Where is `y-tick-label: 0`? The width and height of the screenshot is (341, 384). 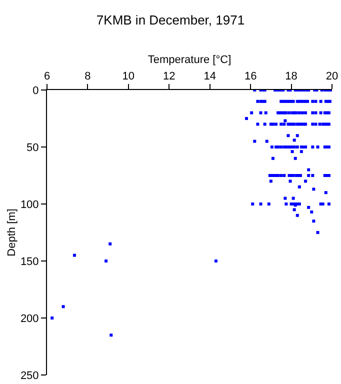
y-tick-label: 0 is located at coordinates (35, 90).